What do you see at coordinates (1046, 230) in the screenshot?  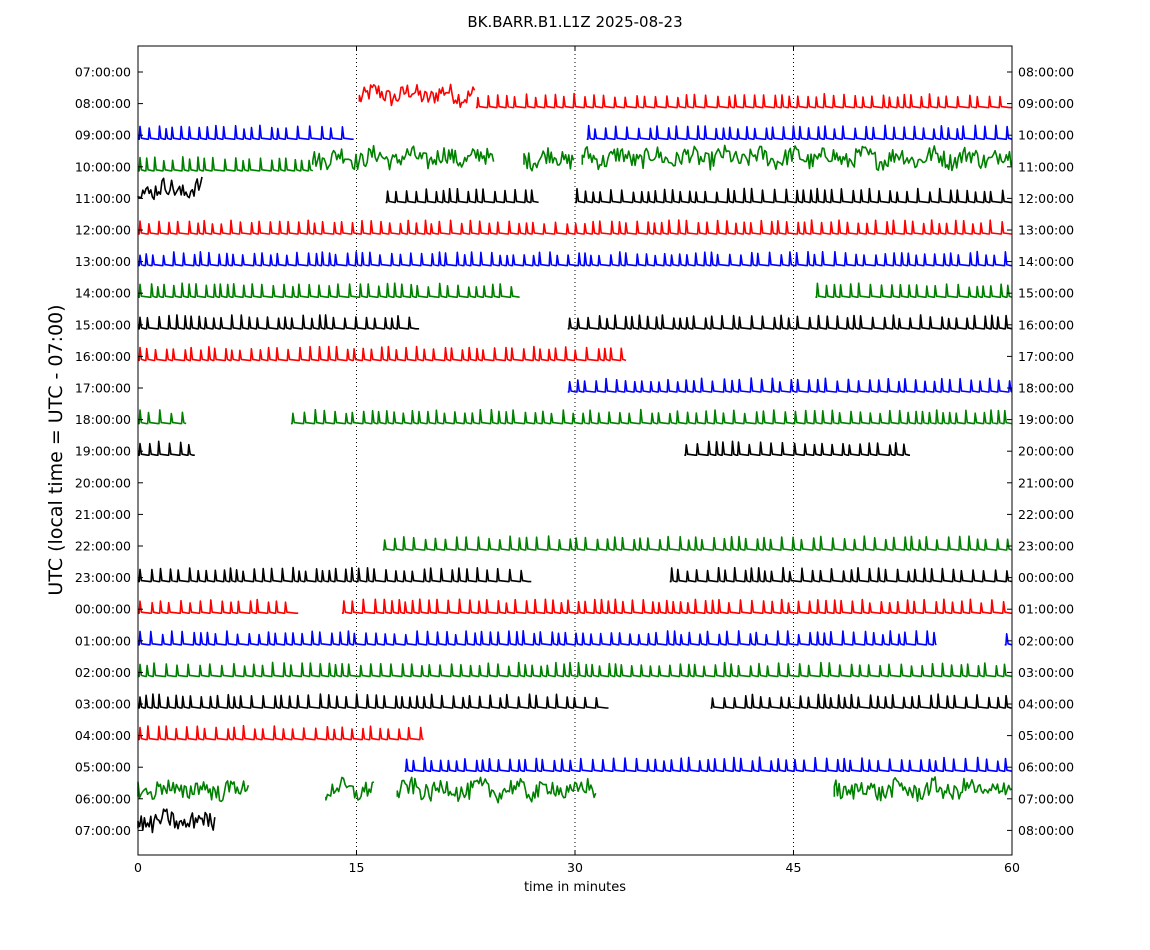 I see `right-tick-label: 13:00:00` at bounding box center [1046, 230].